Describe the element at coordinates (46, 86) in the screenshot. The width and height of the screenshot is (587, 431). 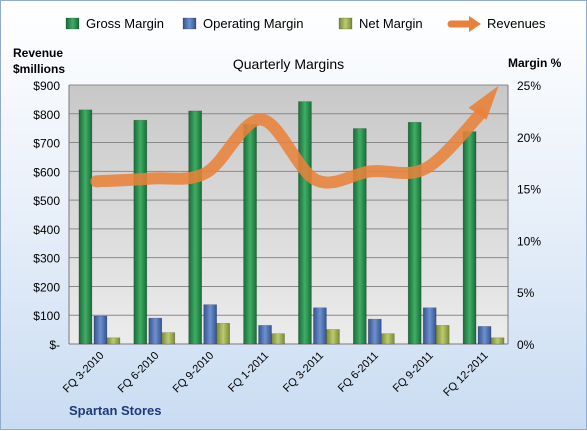
I see `y-left-tick-label: $900` at that location.